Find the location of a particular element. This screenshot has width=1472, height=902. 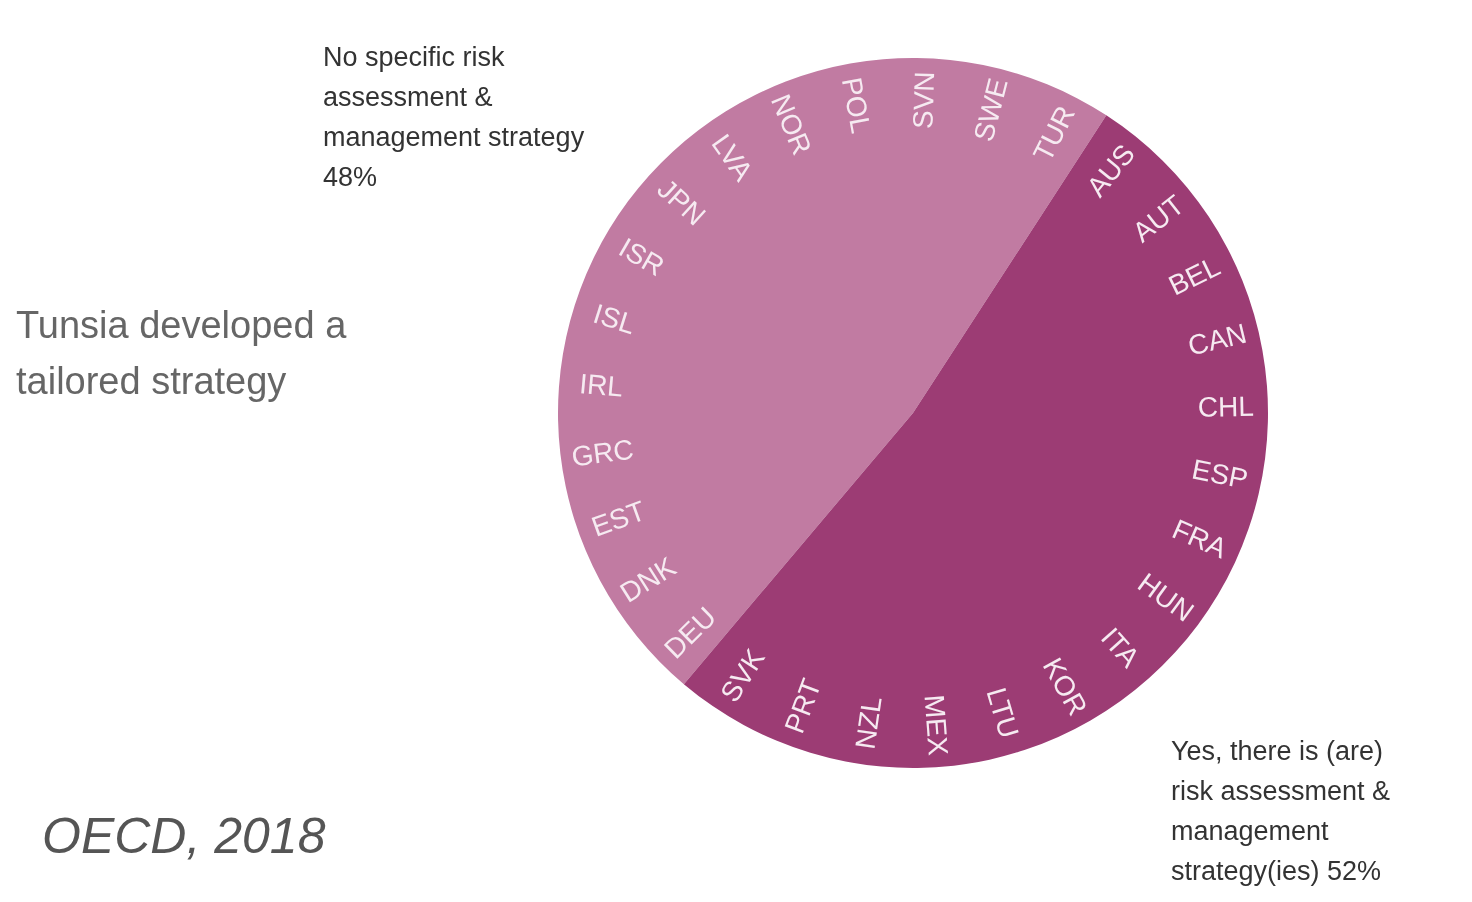

text: PRT is located at coordinates (803, 706).